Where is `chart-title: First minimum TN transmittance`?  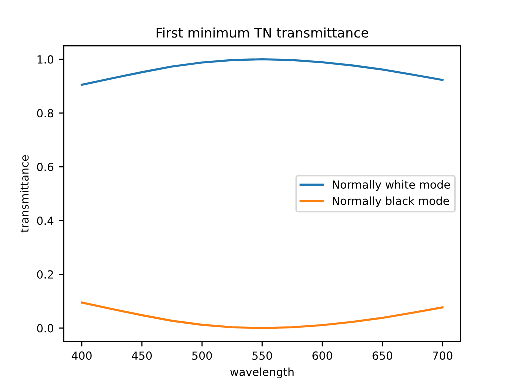 chart-title: First minimum TN transmittance is located at coordinates (262, 33).